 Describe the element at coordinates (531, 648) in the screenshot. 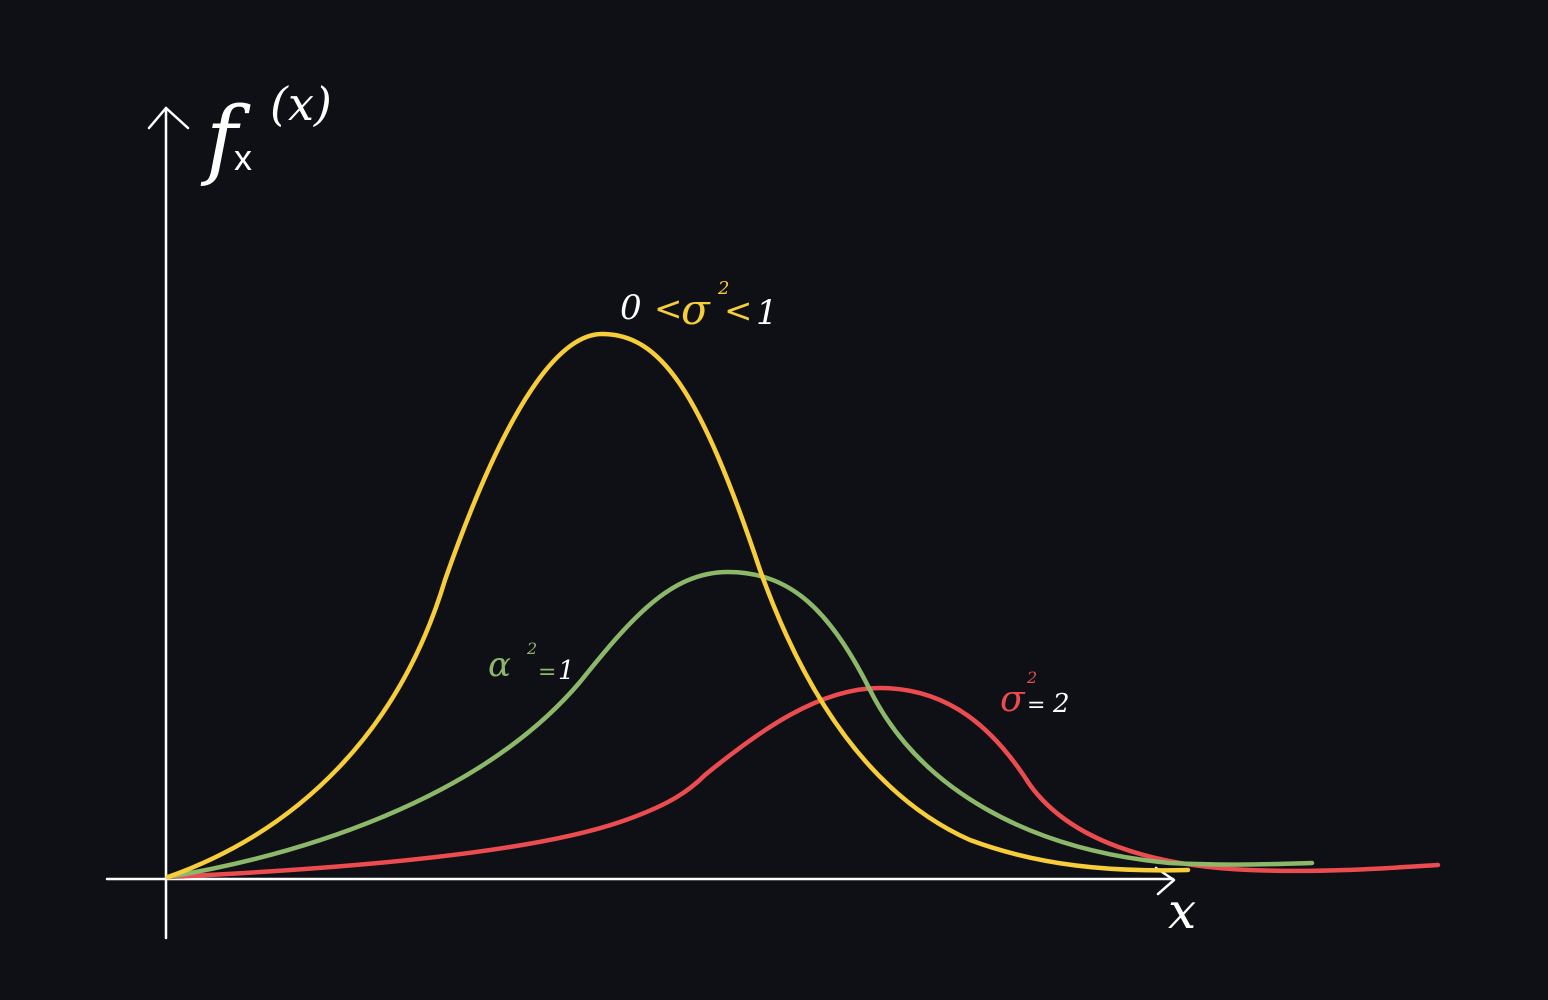

I see `label-green-square: 2` at that location.